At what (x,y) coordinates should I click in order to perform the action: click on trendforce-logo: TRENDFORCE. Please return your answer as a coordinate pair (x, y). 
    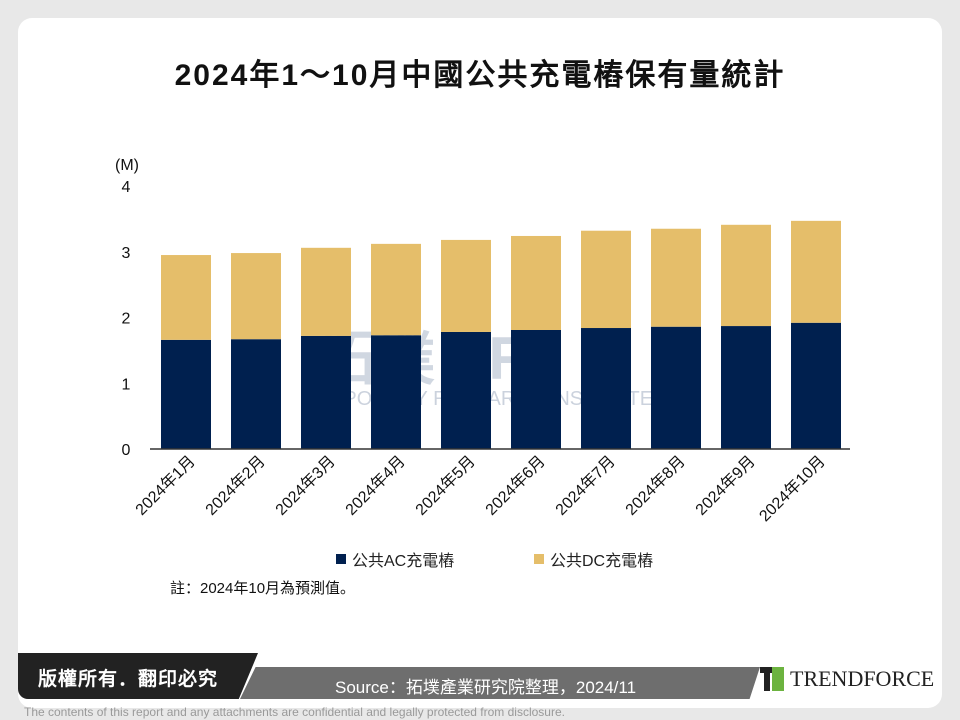
    Looking at the image, I should click on (847, 679).